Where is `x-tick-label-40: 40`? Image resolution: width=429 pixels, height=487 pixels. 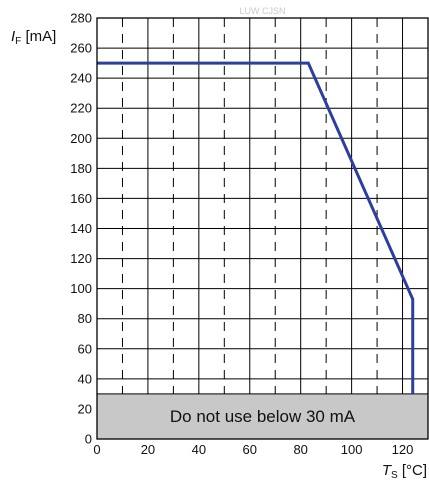
x-tick-label-40: 40 is located at coordinates (199, 449).